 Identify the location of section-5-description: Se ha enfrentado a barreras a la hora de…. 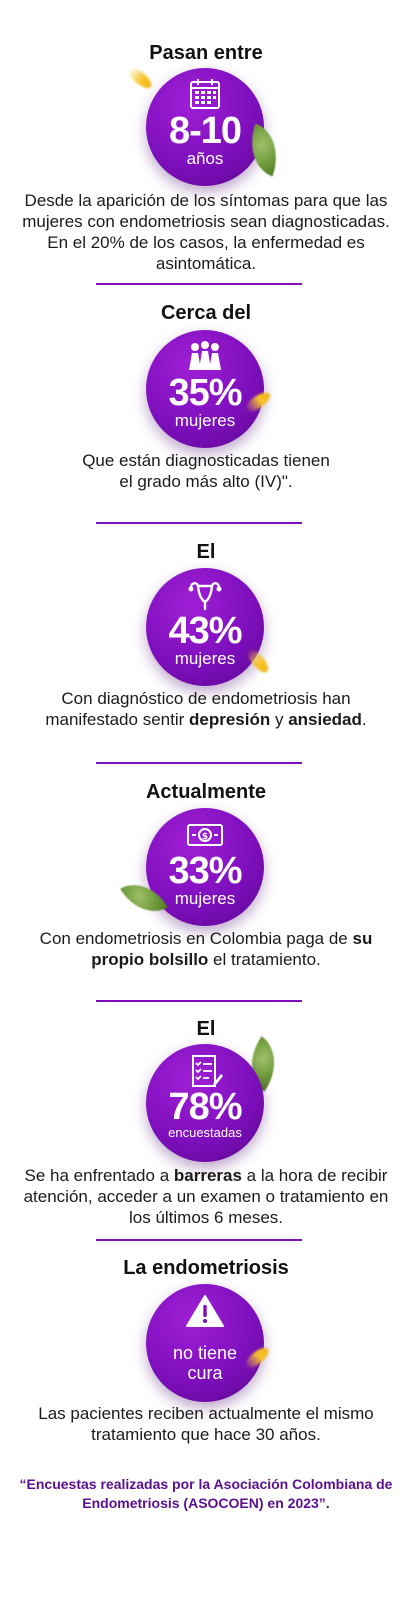
(206, 1196).